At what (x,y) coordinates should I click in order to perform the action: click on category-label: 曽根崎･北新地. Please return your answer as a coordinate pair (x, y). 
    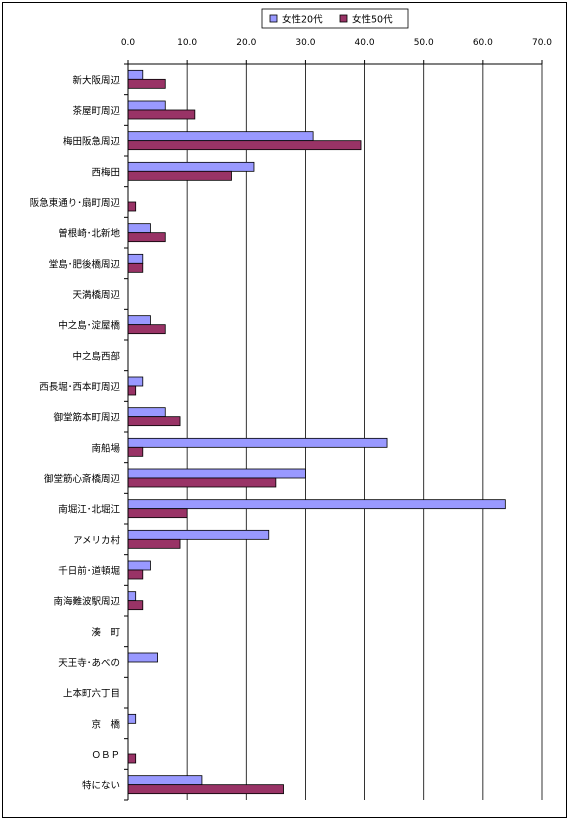
    Looking at the image, I should click on (89, 234).